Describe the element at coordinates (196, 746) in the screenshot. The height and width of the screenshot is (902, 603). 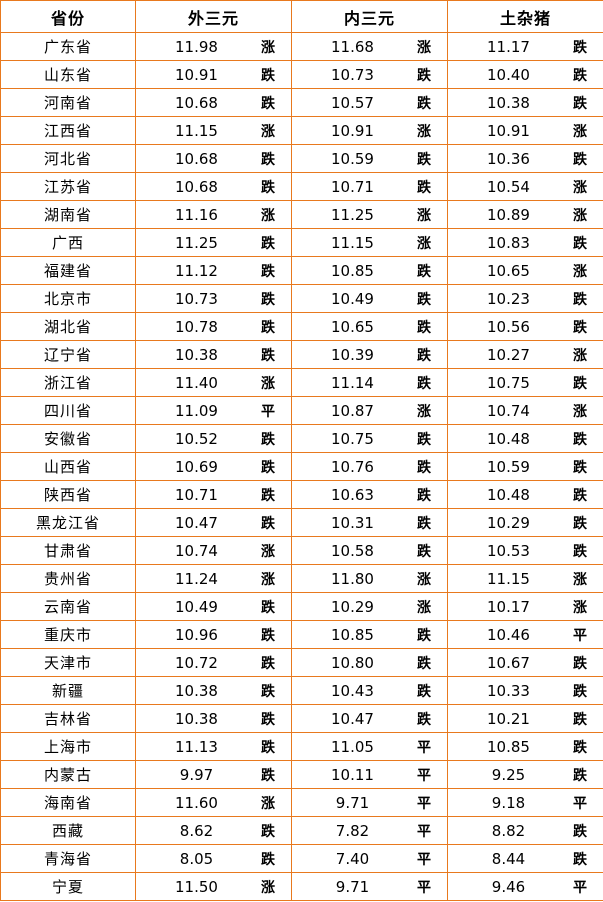
I see `wai-san-yuan-price: 11.13` at that location.